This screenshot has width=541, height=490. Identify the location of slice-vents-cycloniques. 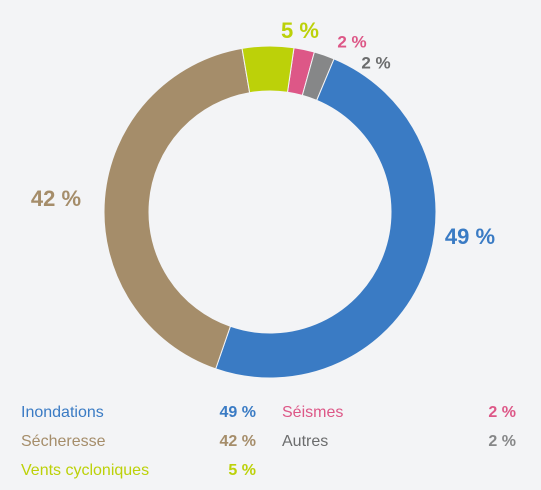
(268, 69).